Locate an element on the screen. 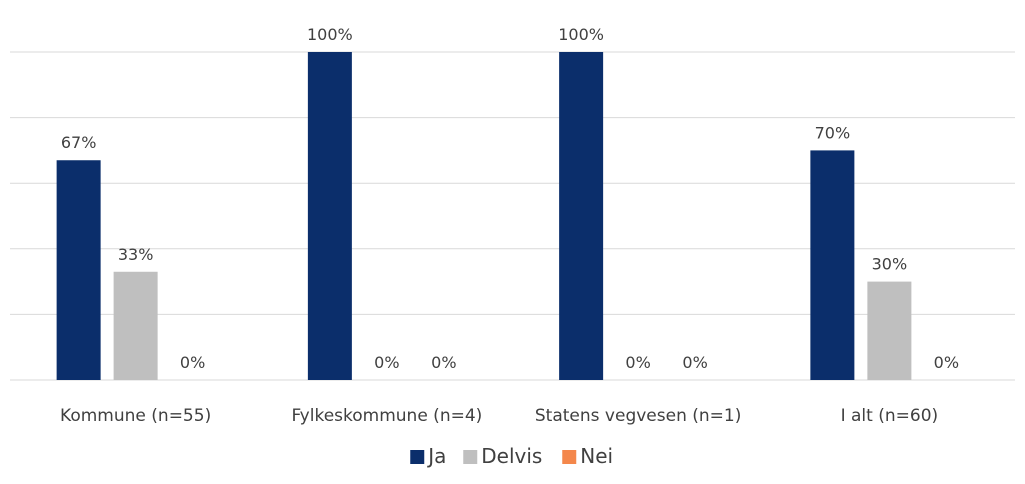  legend-swatch-delvis is located at coordinates (470, 457).